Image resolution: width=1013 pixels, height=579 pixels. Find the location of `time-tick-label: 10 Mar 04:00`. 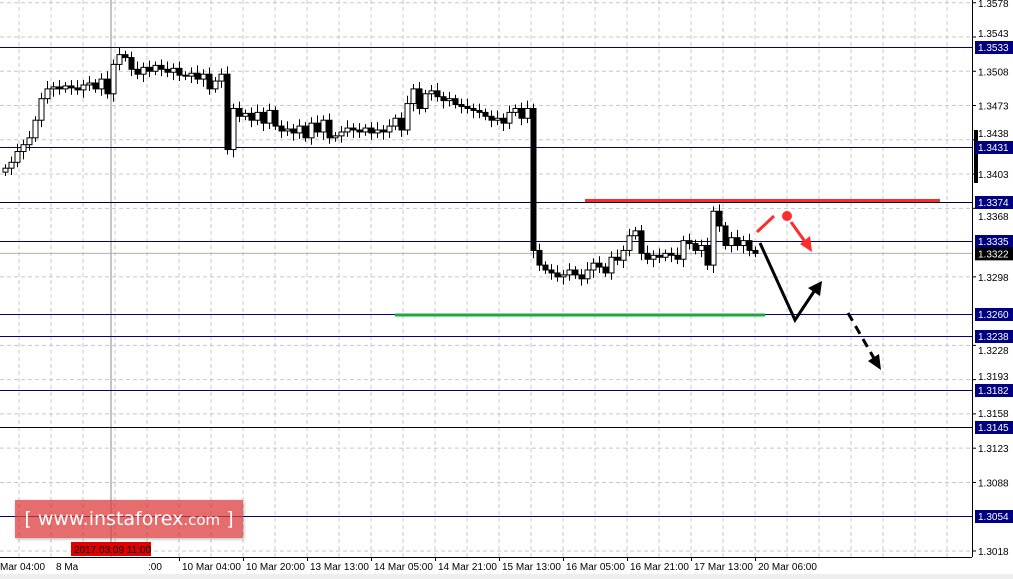

time-tick-label: 10 Mar 04:00 is located at coordinates (211, 567).